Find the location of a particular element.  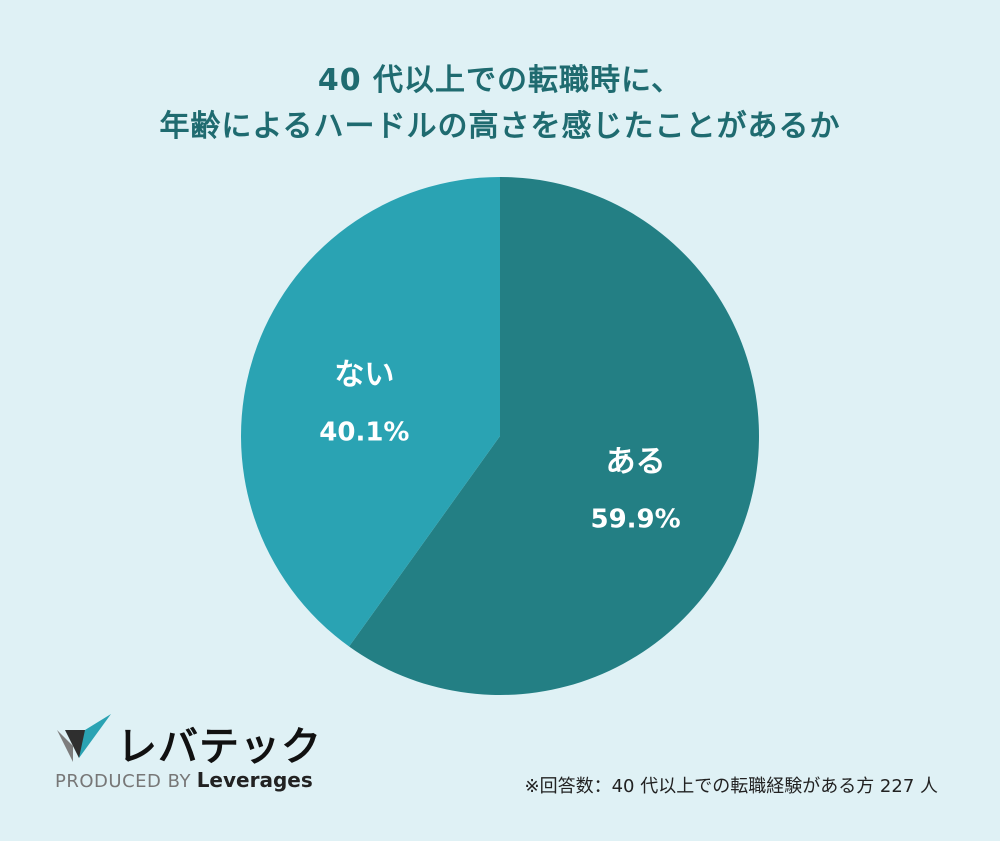

slice-label-0: ある is located at coordinates (636, 462).